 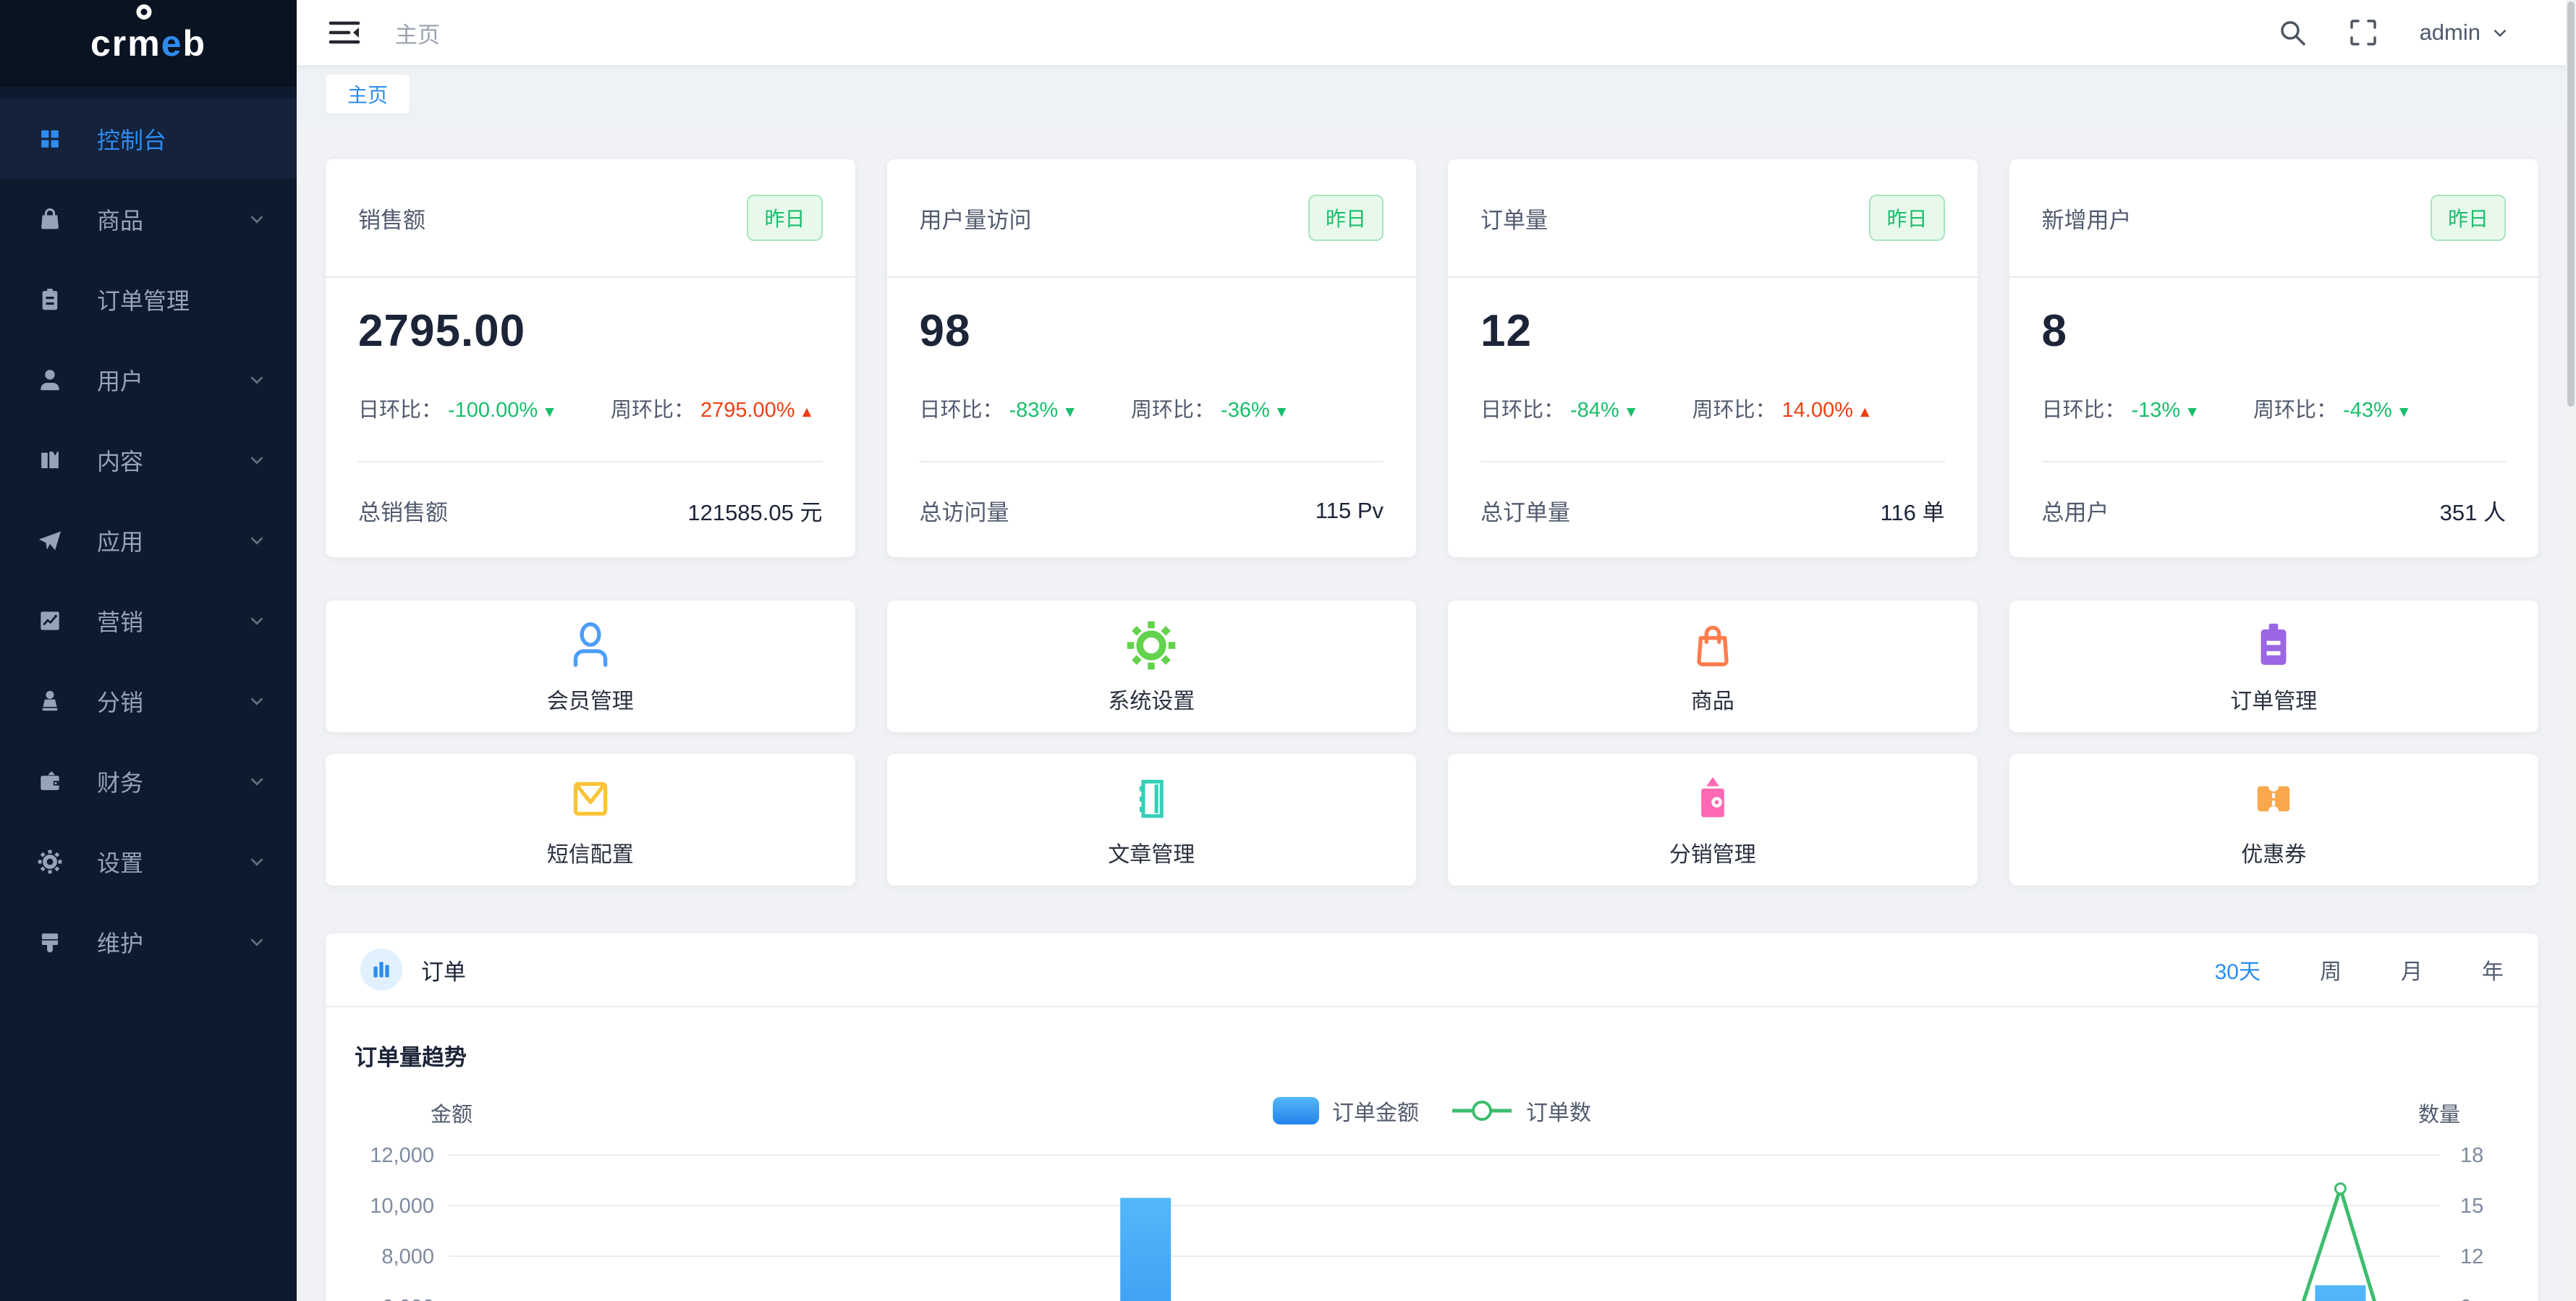 I want to click on axis-labels-row: 金额 订单金额 订单数 数量, so click(x=1432, y=1112).